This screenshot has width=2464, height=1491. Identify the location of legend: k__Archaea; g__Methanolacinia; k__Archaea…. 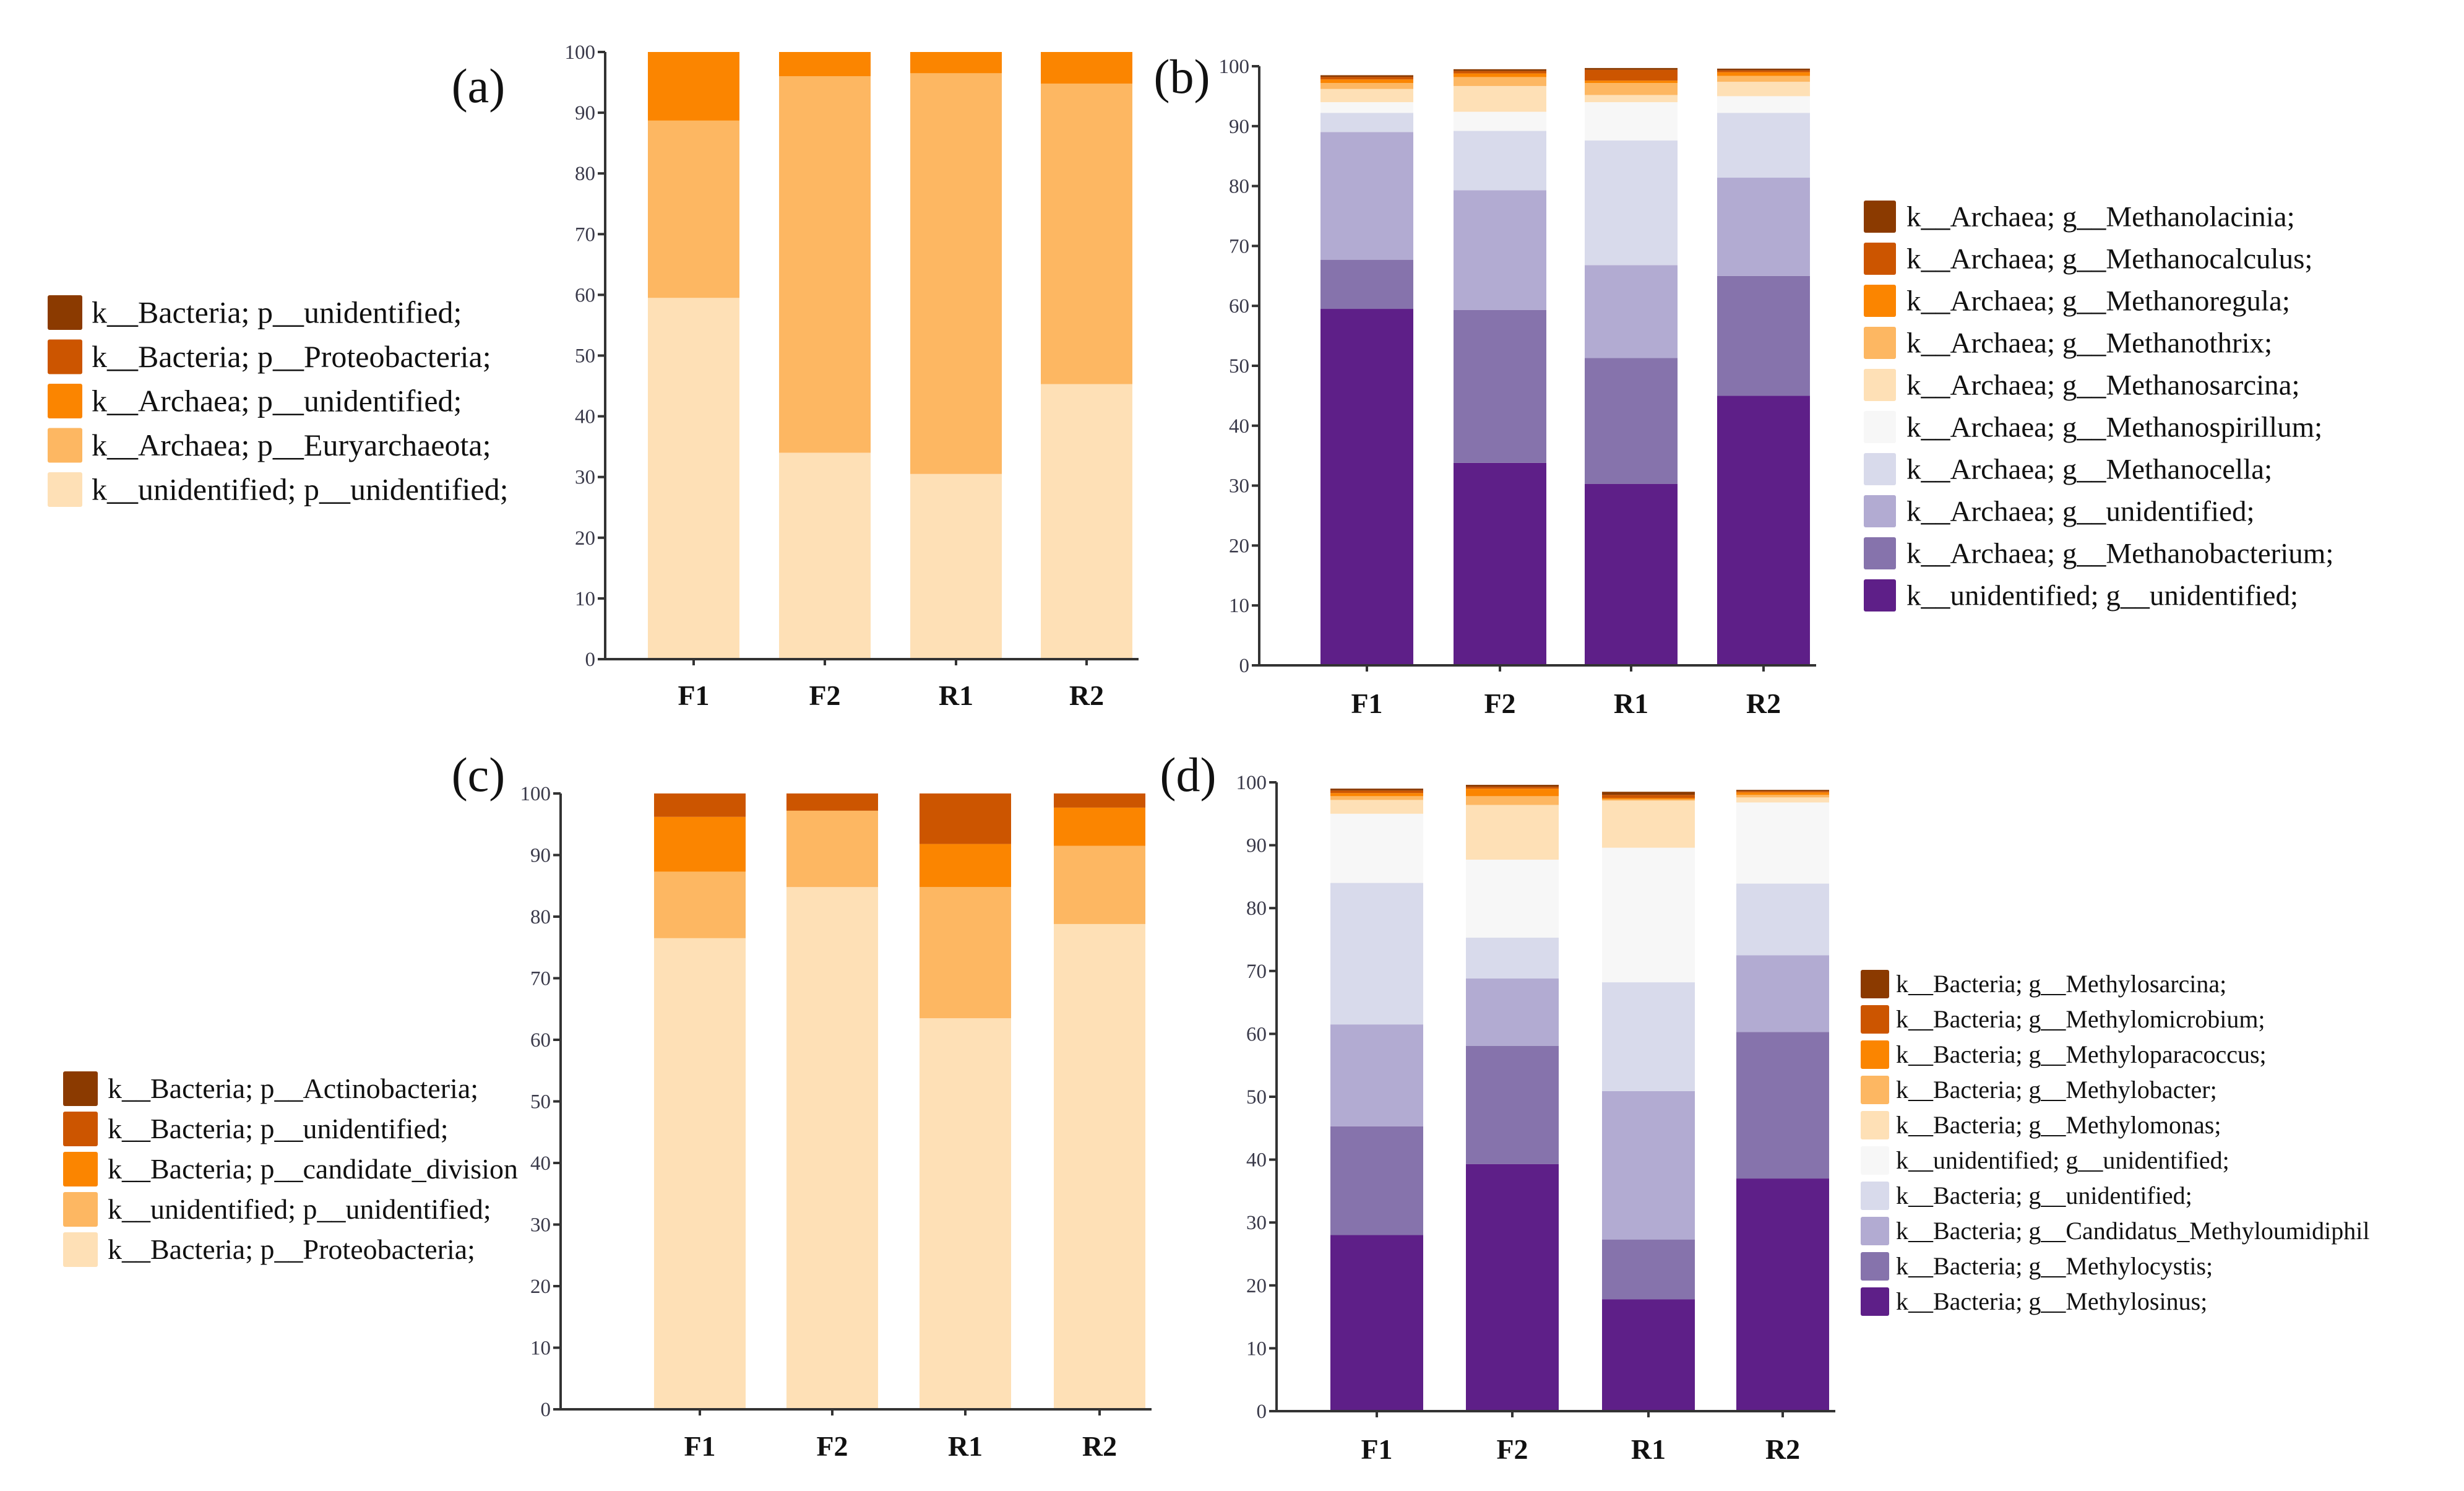
(2098, 407).